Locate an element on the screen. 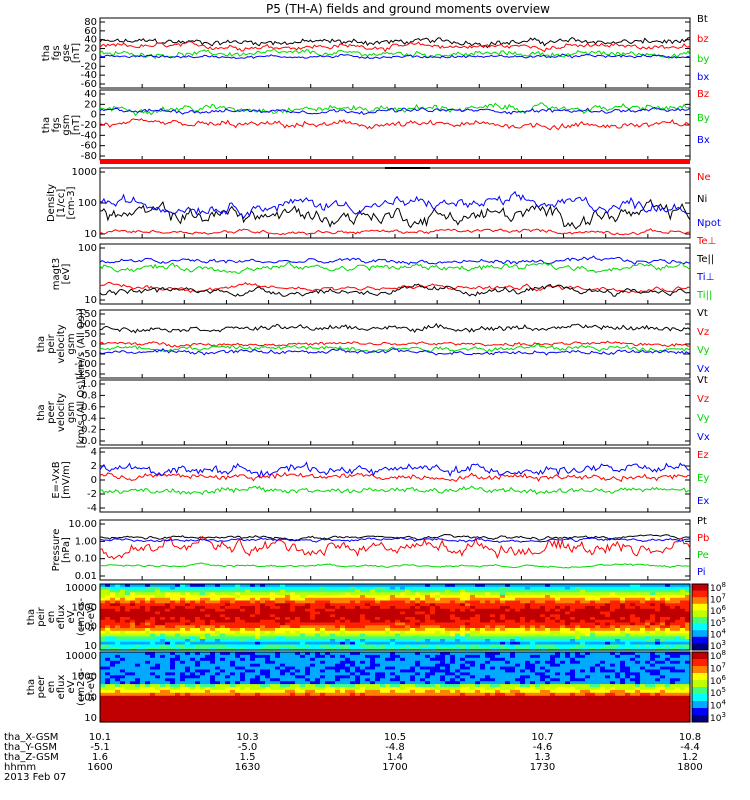 This screenshot has width=750, height=800. legend-Pt: Pt is located at coordinates (702, 521).